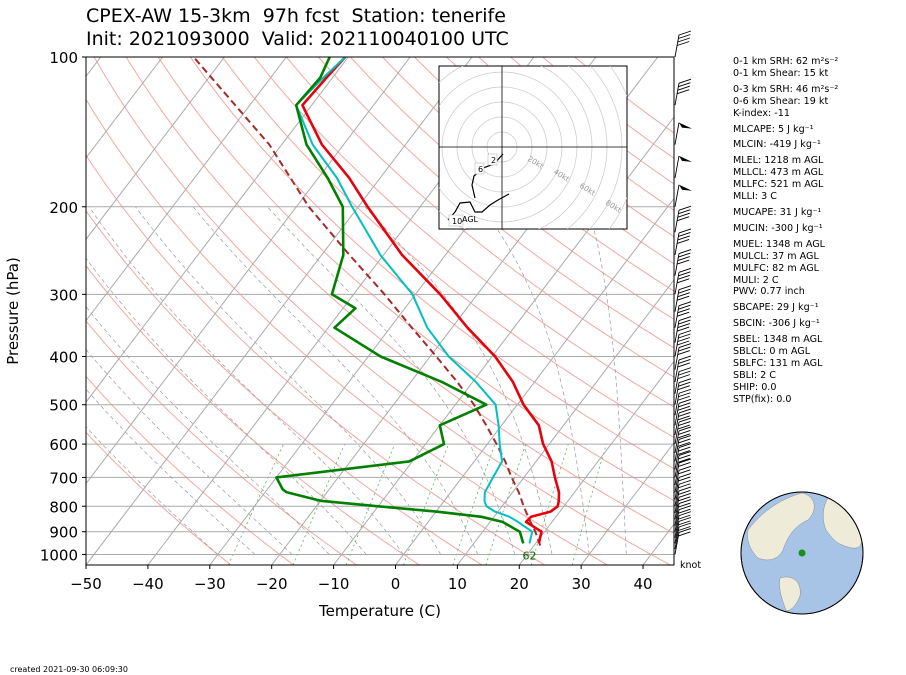 The height and width of the screenshot is (675, 906). I want to click on globe-land-europe-africa, so click(843, 523).